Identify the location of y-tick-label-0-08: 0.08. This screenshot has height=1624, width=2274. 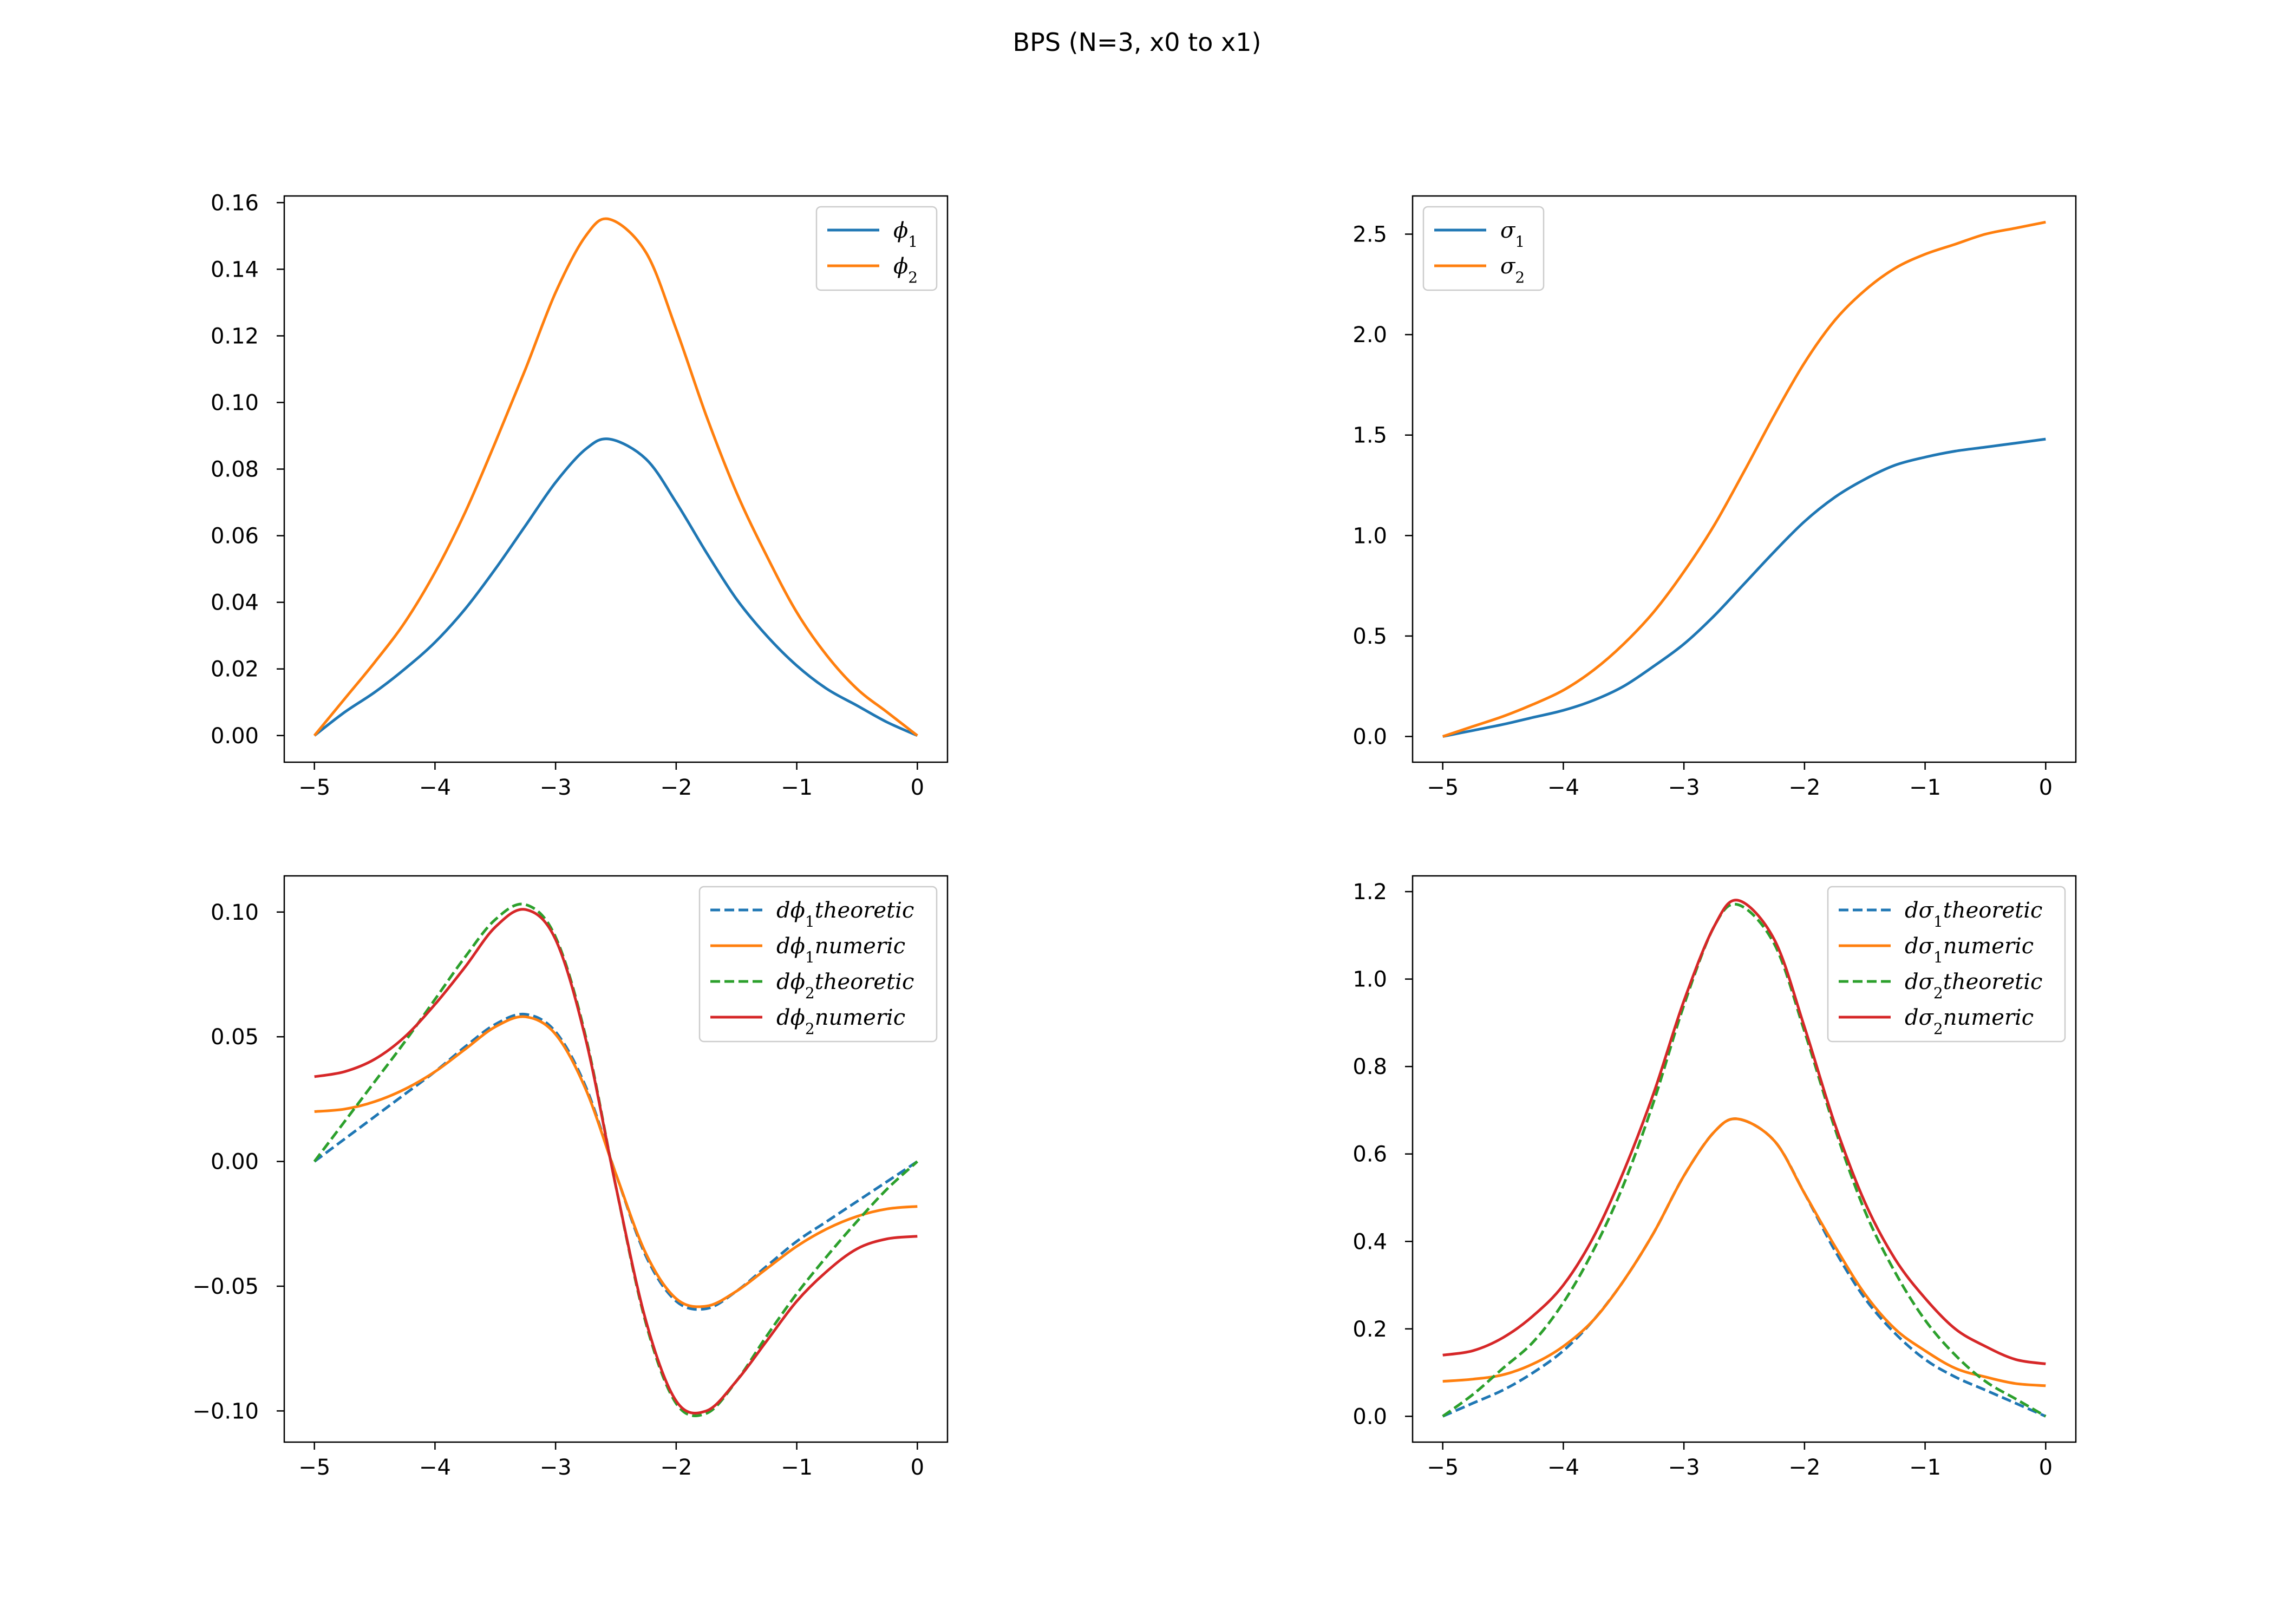
(235, 469).